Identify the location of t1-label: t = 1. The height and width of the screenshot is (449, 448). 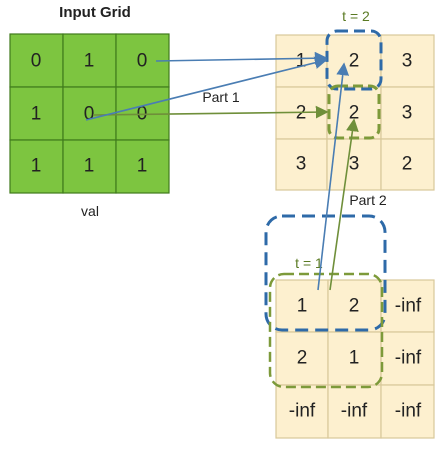
(309, 263).